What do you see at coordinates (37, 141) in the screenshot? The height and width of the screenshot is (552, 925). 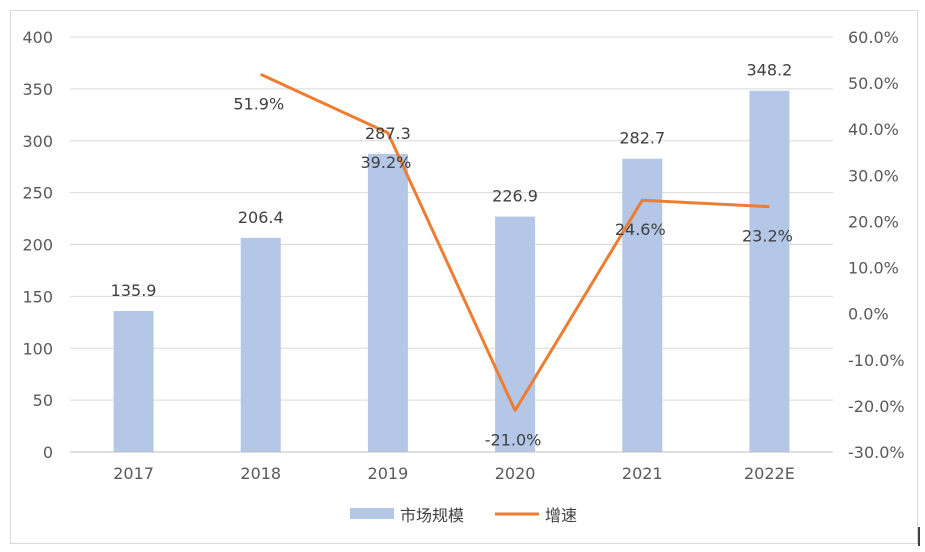 I see `y-left-tick-label: 300` at bounding box center [37, 141].